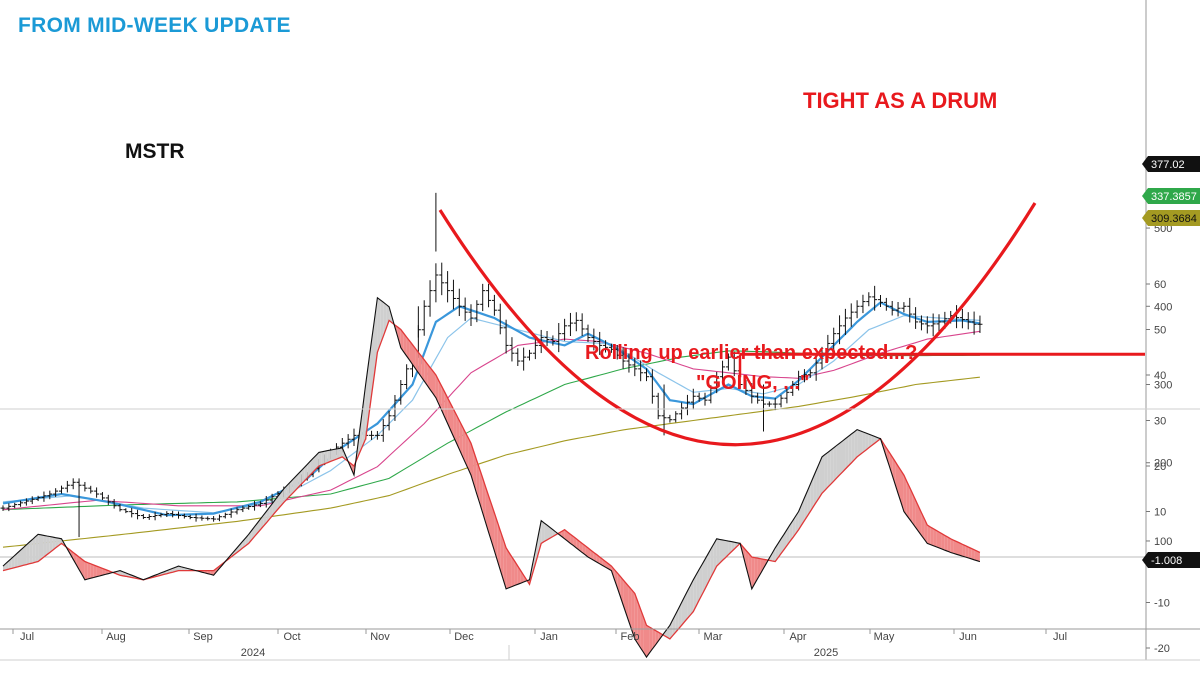  What do you see at coordinates (116, 637) in the screenshot?
I see `month-label: Aug` at bounding box center [116, 637].